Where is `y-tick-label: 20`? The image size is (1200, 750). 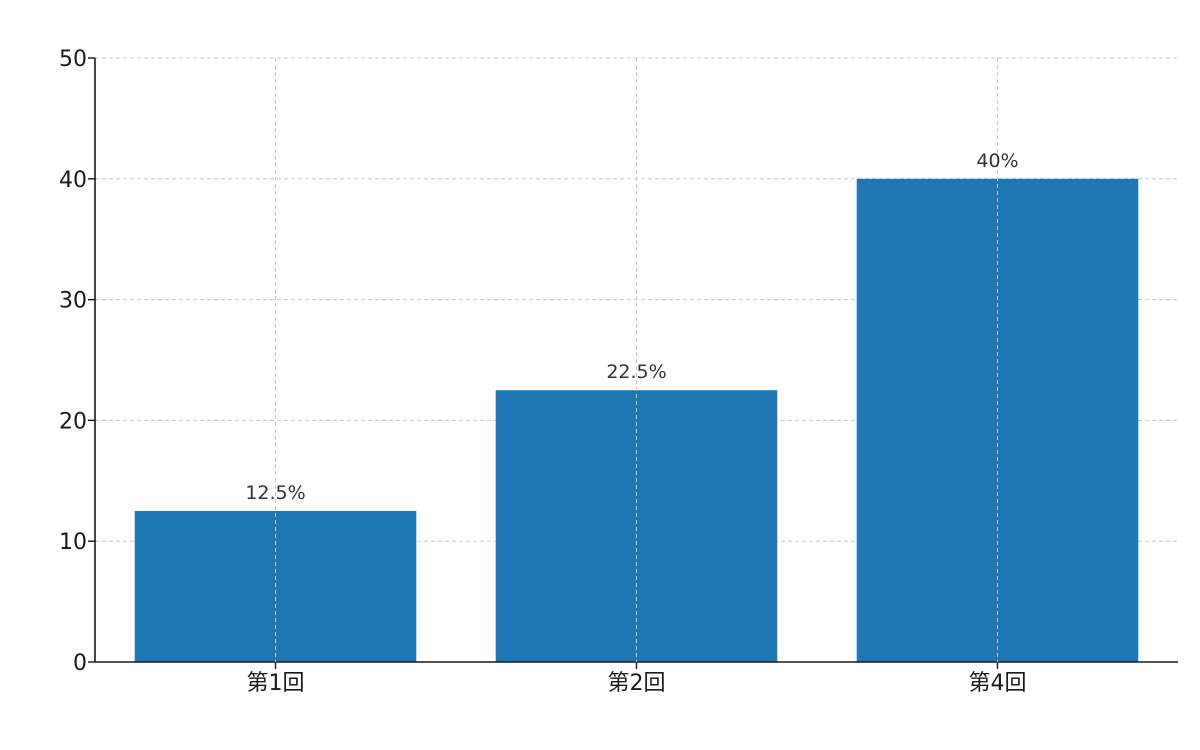
y-tick-label: 20 is located at coordinates (73, 421).